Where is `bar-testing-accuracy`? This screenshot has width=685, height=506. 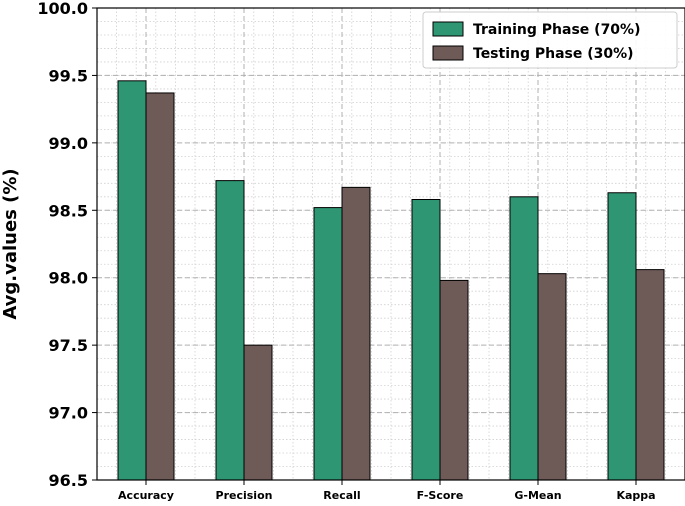 bar-testing-accuracy is located at coordinates (160, 286).